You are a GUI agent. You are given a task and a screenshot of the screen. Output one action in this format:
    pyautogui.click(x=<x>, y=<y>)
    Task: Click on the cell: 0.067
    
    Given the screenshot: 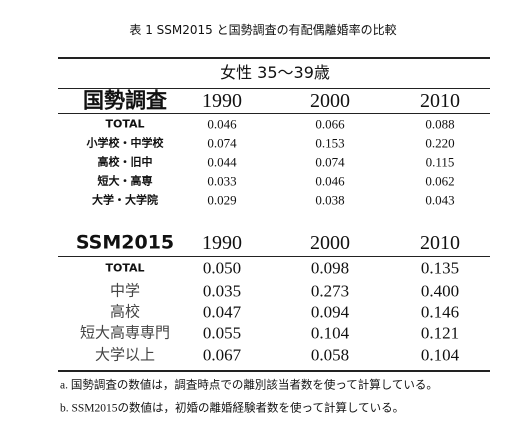 What is the action you would take?
    pyautogui.click(x=222, y=355)
    